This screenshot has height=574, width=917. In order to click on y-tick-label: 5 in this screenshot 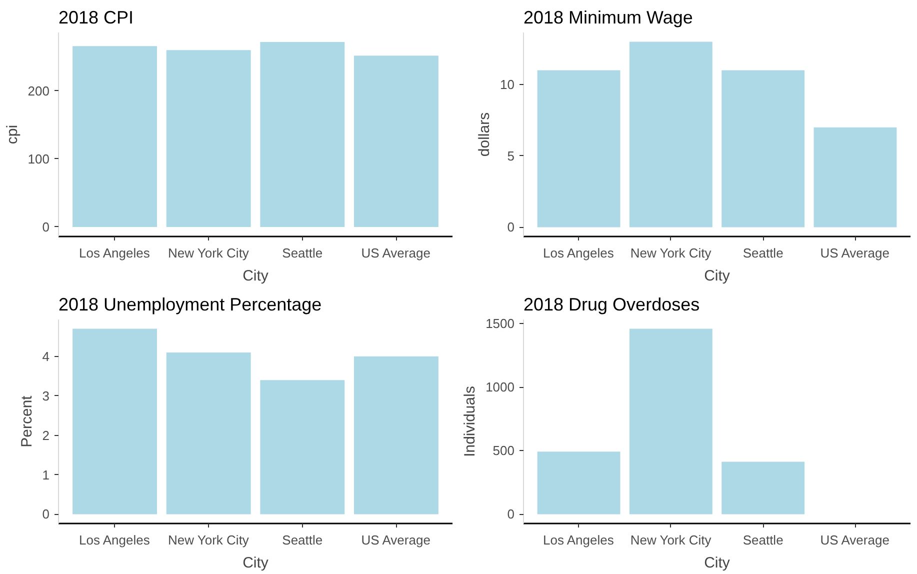, I will do `click(511, 156)`.